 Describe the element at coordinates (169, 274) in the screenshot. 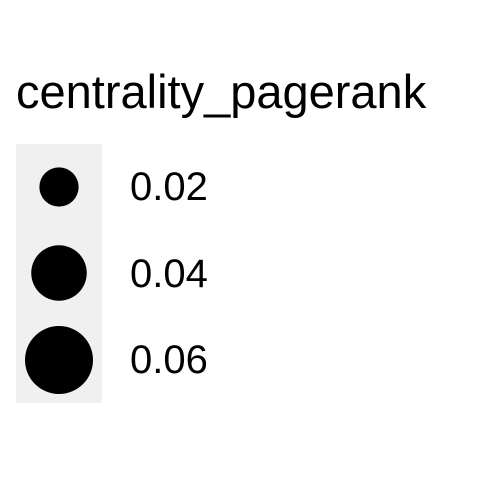

I see `legend-label-2: 0.04` at that location.